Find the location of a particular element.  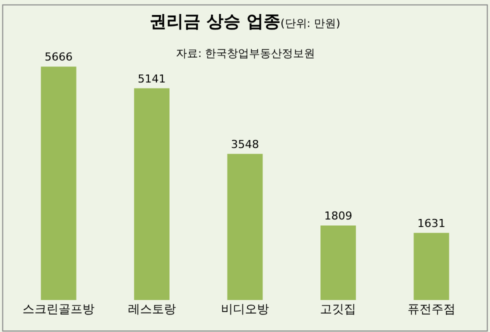

chart-subtitle: (단위: 만원) is located at coordinates (310, 23).